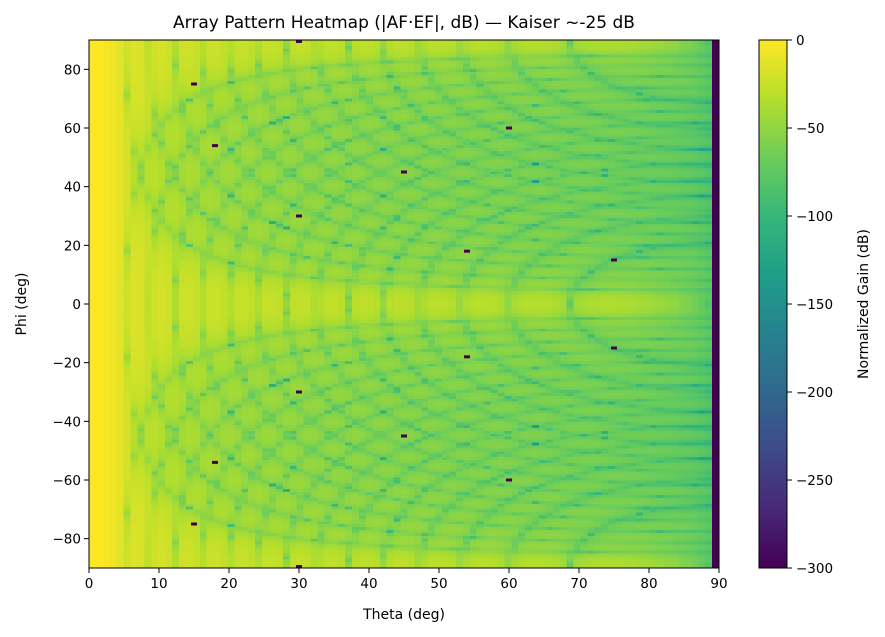 This screenshot has width=885, height=637. What do you see at coordinates (72, 70) in the screenshot?
I see `y-tick-label: 80` at bounding box center [72, 70].